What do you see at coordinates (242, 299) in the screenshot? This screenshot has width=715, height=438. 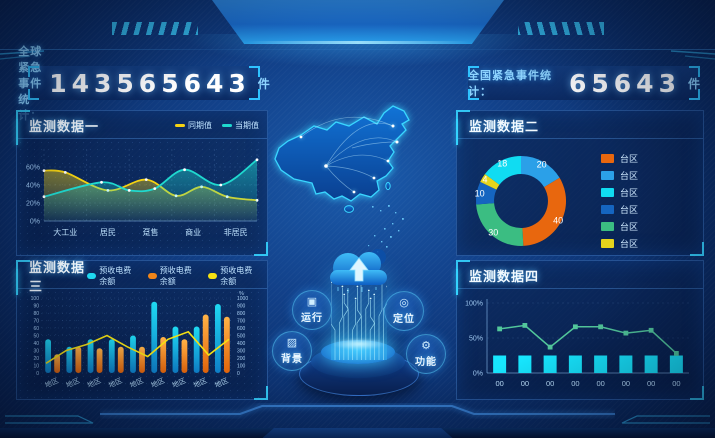 I see `svg-text: 1000` at bounding box center [242, 299].